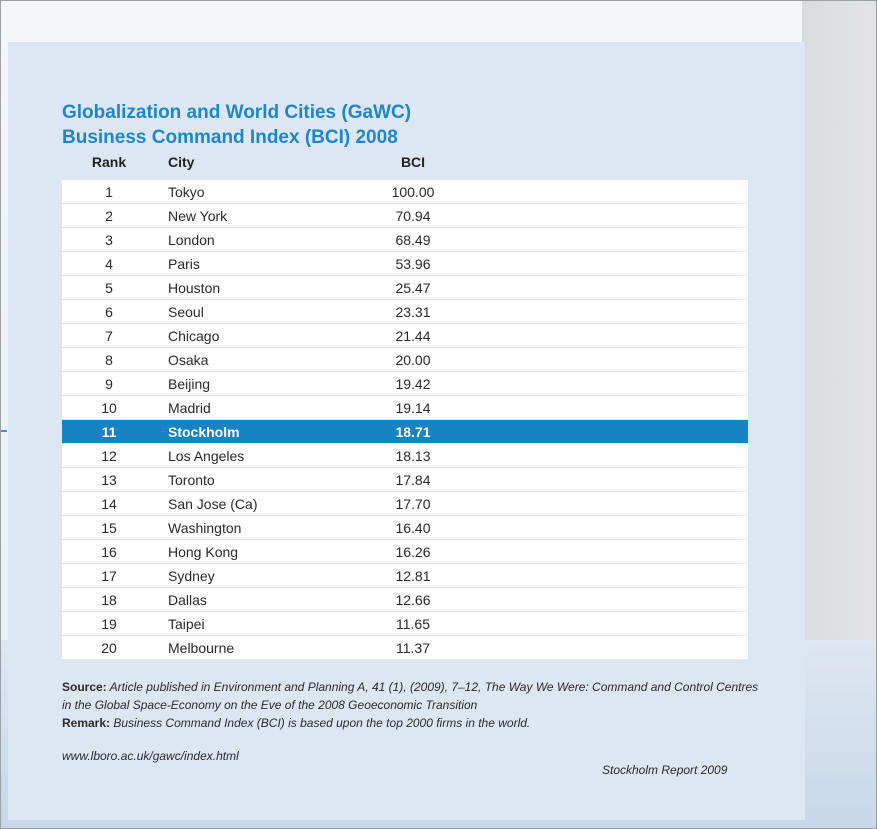 The width and height of the screenshot is (877, 829). What do you see at coordinates (109, 456) in the screenshot?
I see `rank-cell: 12` at bounding box center [109, 456].